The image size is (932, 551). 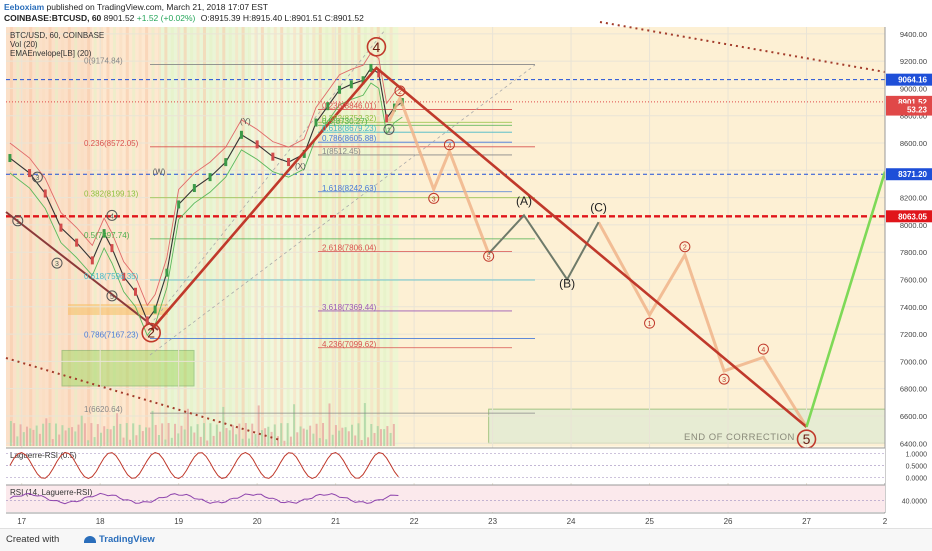 What do you see at coordinates (282, 18) in the screenshot?
I see `ohlc-values: O:8915.39 H:8915.40 L:8901.51 C:8901.52` at bounding box center [282, 18].